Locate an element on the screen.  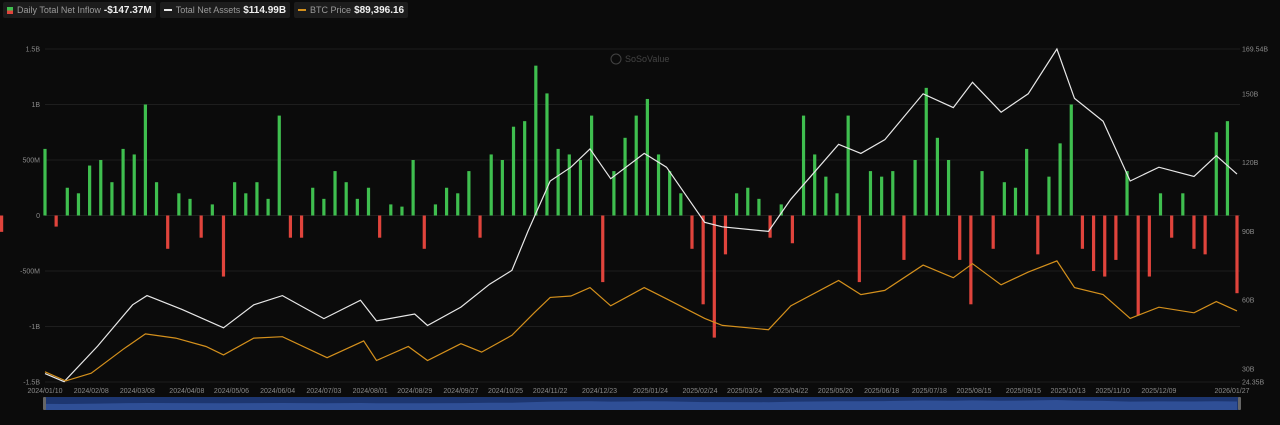
legend-btc-price: BTC Price $89,396.16 is located at coordinates (351, 10).